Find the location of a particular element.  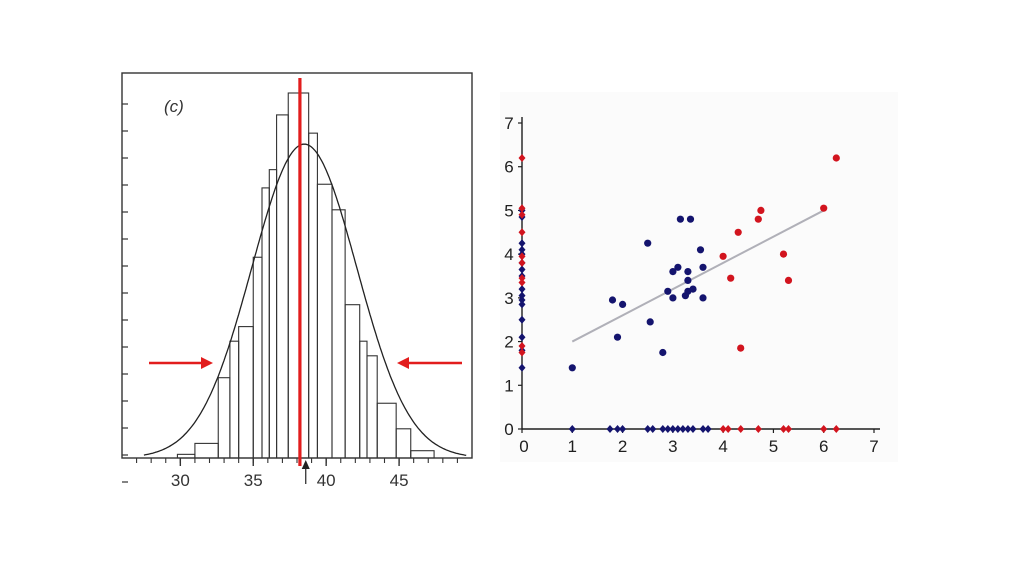

x-tick-label: 1 is located at coordinates (572, 446).